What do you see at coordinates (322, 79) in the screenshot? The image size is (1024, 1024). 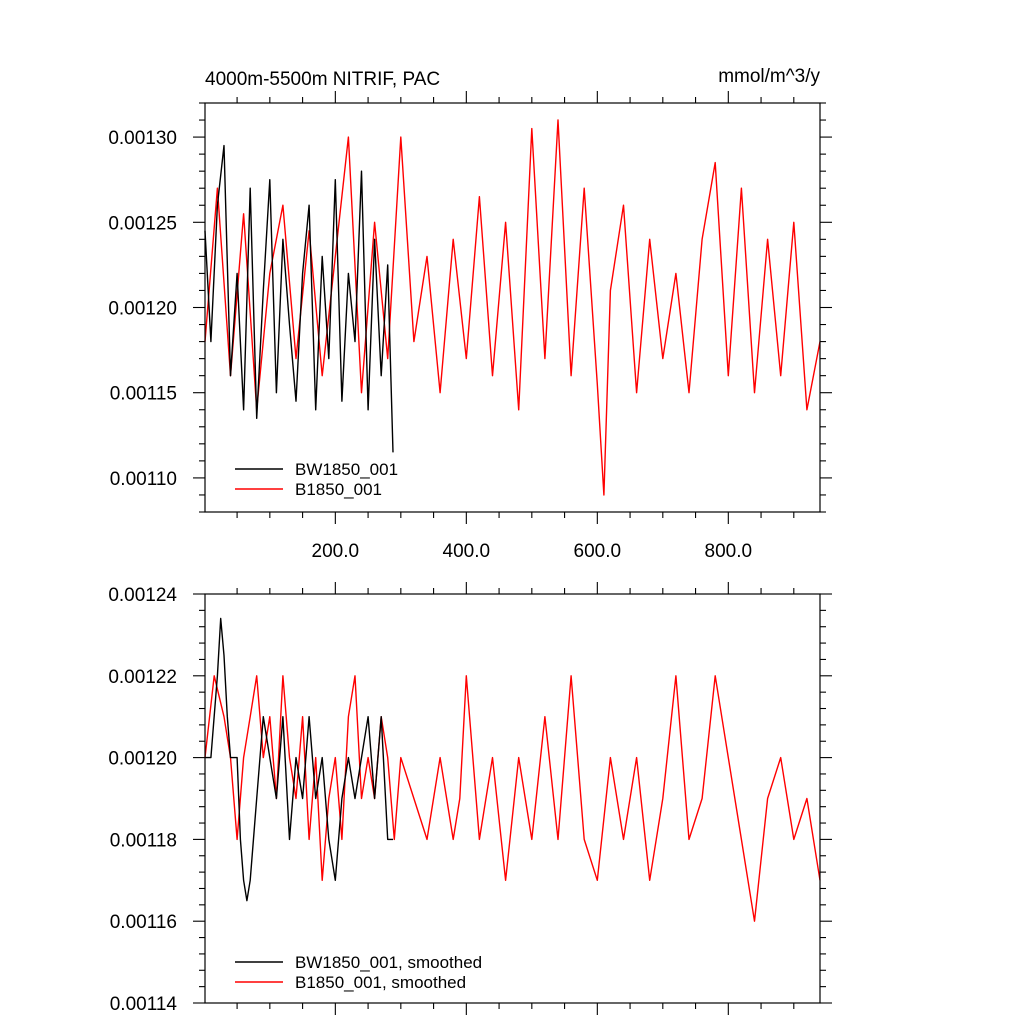 I see `top-panel-title: 4000m-5500m NITRIF, PAC` at bounding box center [322, 79].